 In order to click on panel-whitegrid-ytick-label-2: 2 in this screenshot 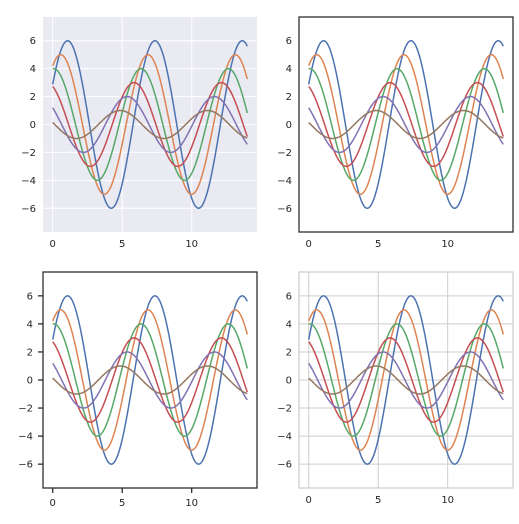, I will do `click(289, 352)`.